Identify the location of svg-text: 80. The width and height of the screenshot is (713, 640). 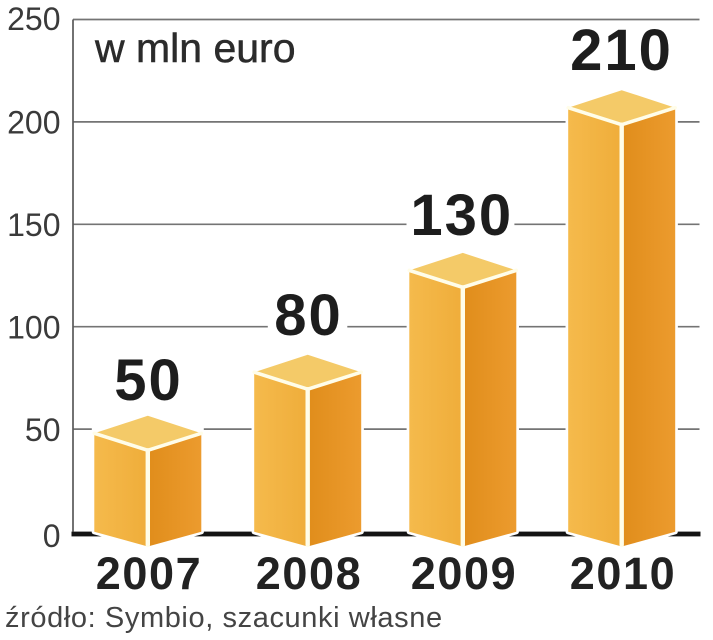
(308, 315).